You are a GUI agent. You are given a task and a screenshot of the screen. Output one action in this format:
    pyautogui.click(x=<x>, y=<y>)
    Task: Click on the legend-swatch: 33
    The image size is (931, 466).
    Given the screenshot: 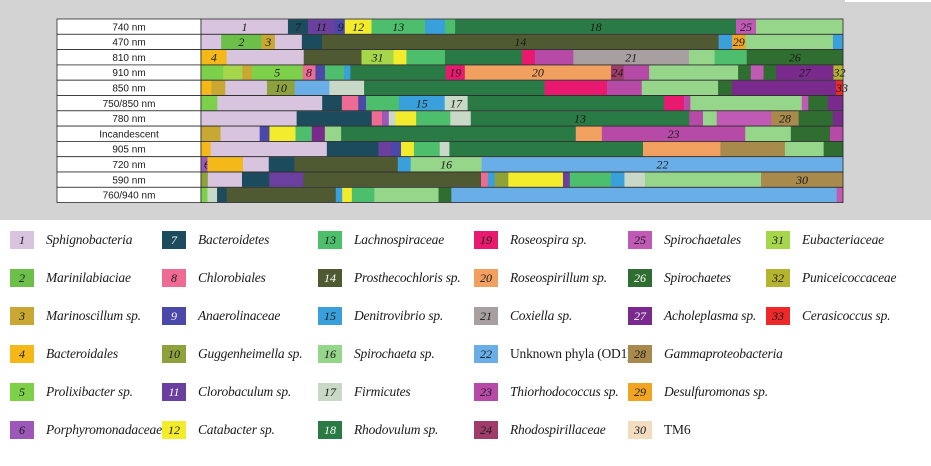 What is the action you would take?
    pyautogui.click(x=778, y=316)
    